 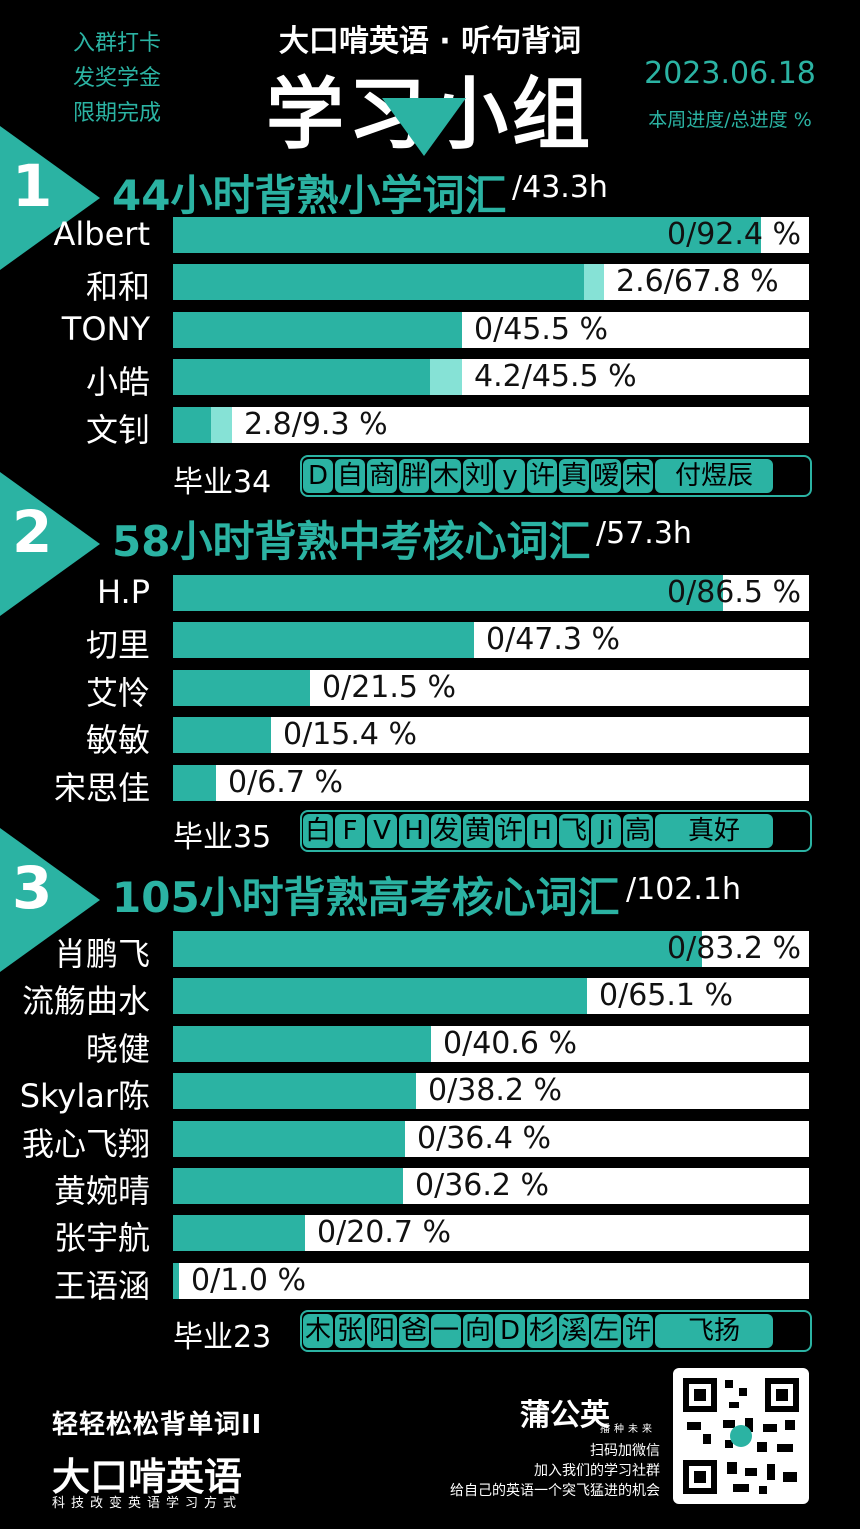 What do you see at coordinates (734, 592) in the screenshot?
I see `progress-value: 0/86.5 %` at bounding box center [734, 592].